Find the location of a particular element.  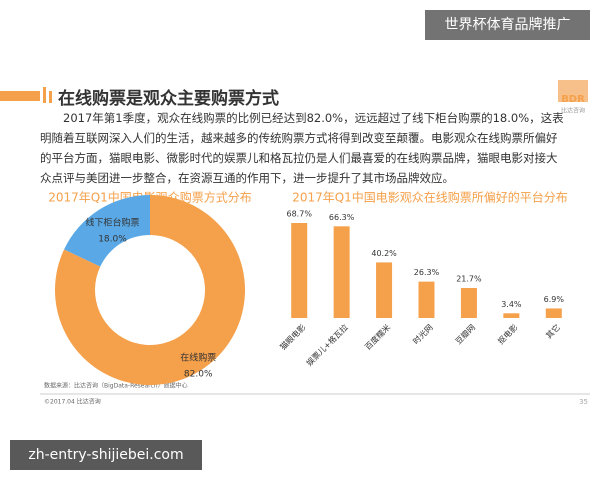

bar-value: 66.3% is located at coordinates (342, 217).